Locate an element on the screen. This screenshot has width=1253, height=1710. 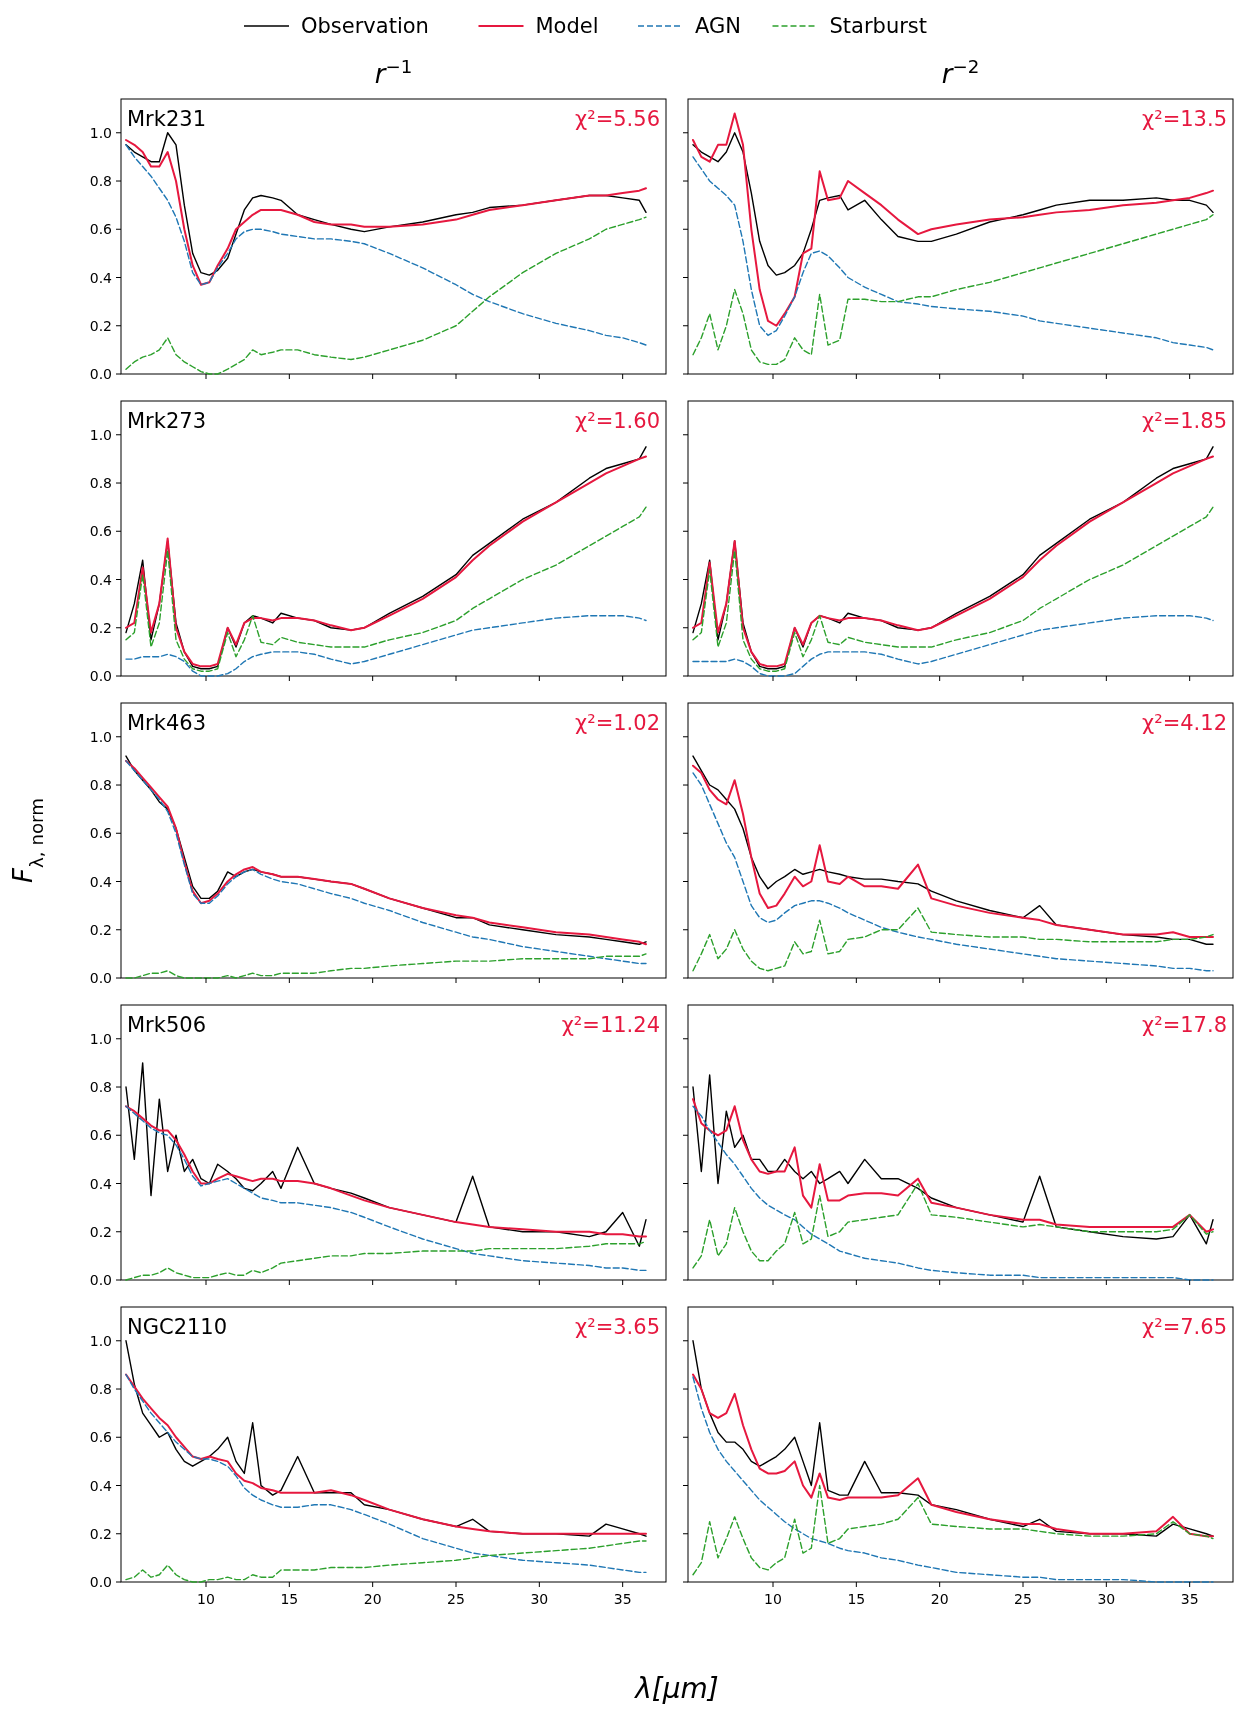
annotation: χ²=3.65 is located at coordinates (617, 1327).